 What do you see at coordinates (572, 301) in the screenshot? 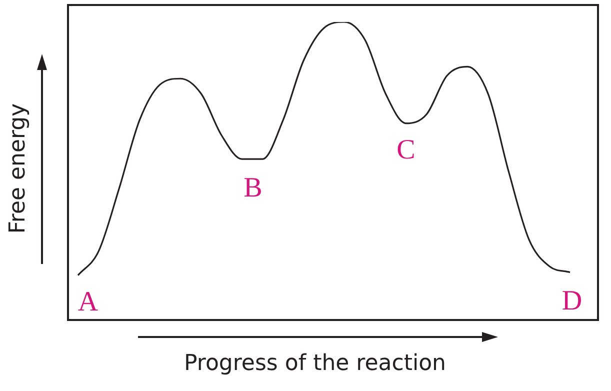
I see `annotation: D` at bounding box center [572, 301].